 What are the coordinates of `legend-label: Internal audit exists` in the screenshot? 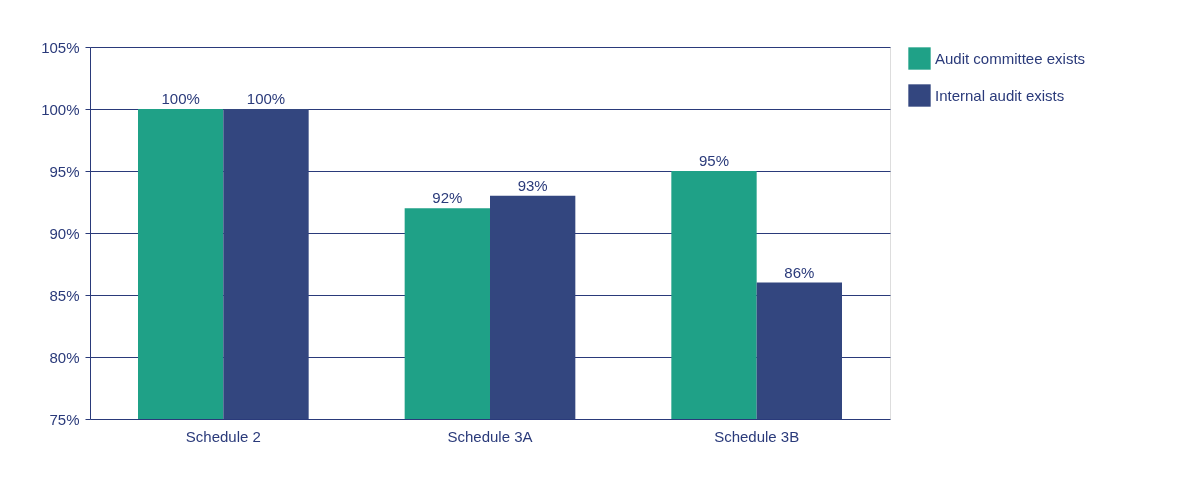 It's located at (1000, 95).